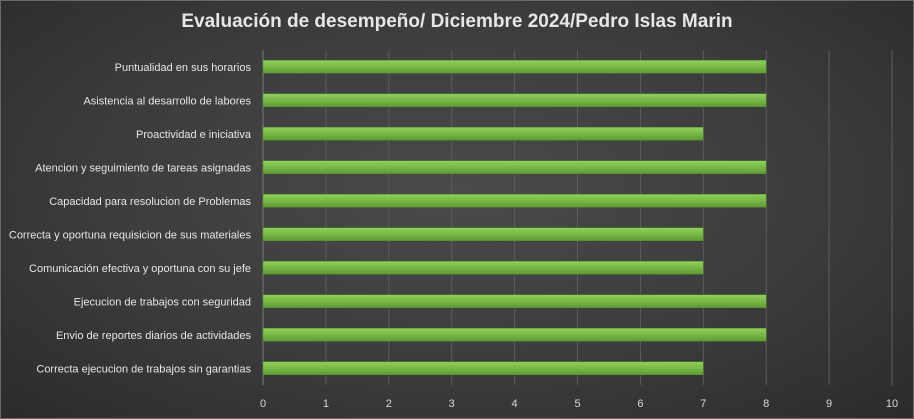 The width and height of the screenshot is (914, 419). Describe the element at coordinates (515, 404) in the screenshot. I see `x-tick-label: 4` at that location.